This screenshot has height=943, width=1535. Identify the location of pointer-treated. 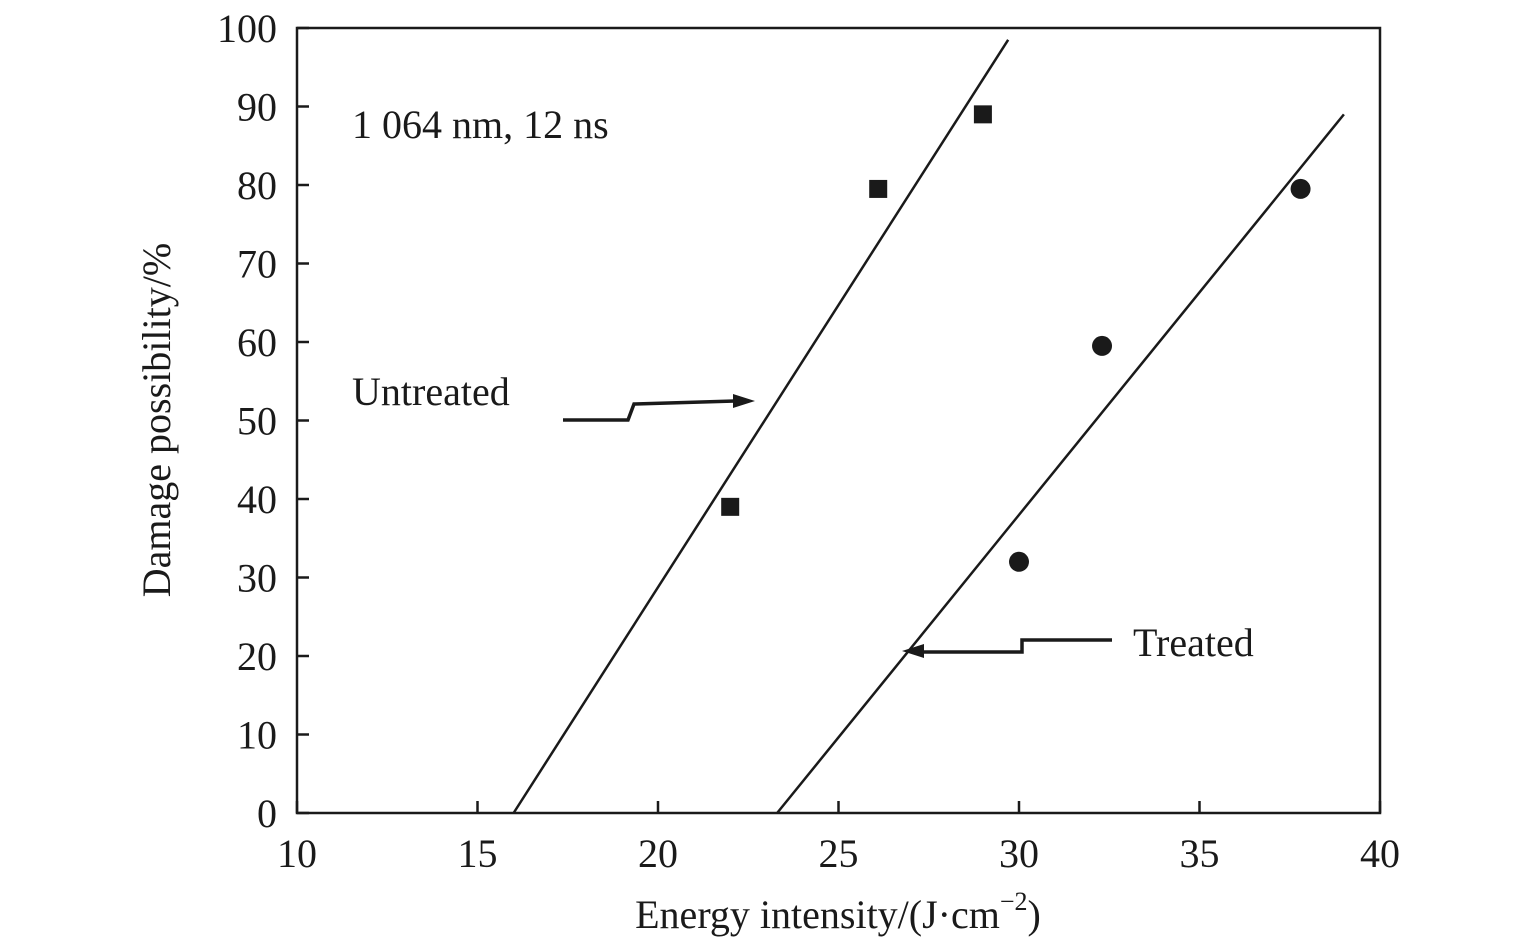
(1017, 646).